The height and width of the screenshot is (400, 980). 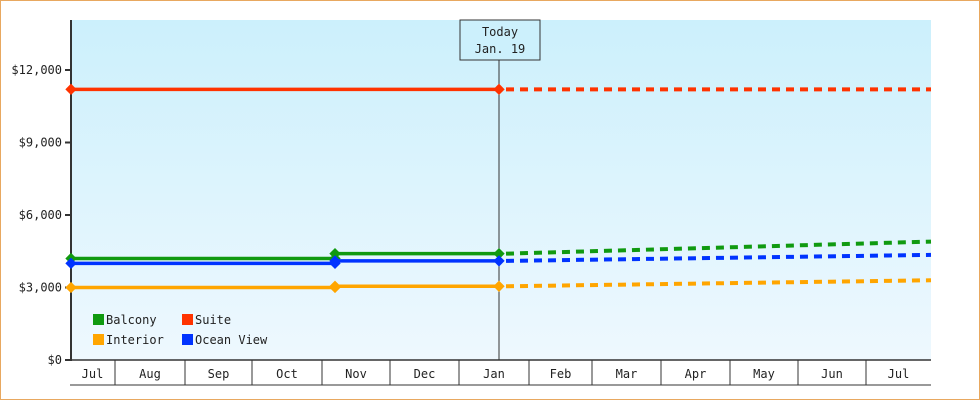 What do you see at coordinates (287, 374) in the screenshot?
I see `x-tick-label-oct: Oct` at bounding box center [287, 374].